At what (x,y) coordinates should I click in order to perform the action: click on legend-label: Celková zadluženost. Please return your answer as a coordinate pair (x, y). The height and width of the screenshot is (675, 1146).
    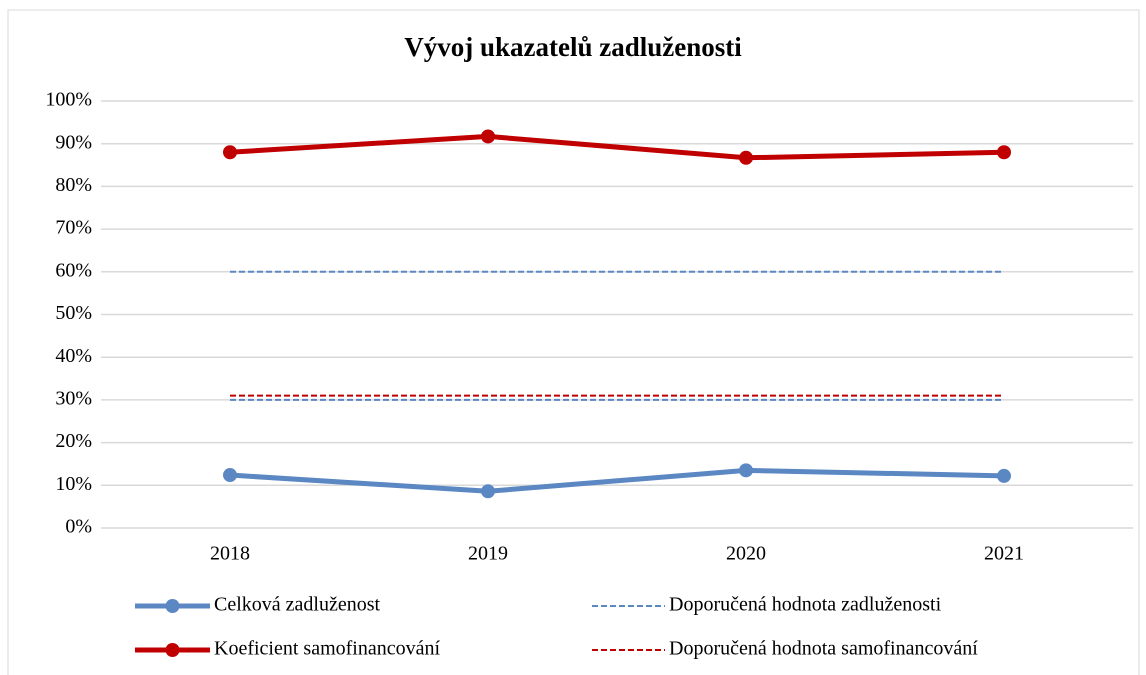
    Looking at the image, I should click on (297, 605).